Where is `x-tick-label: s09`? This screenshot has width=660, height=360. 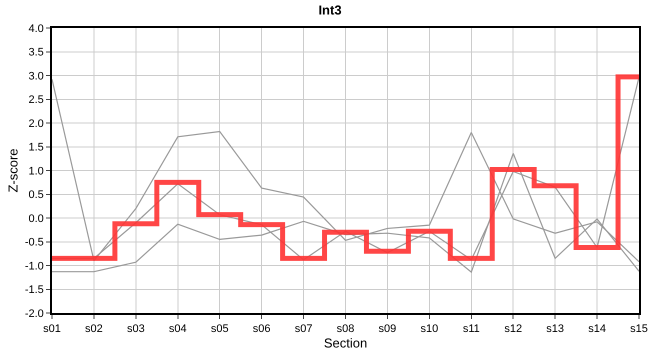
x-tick-label: s09 is located at coordinates (387, 329).